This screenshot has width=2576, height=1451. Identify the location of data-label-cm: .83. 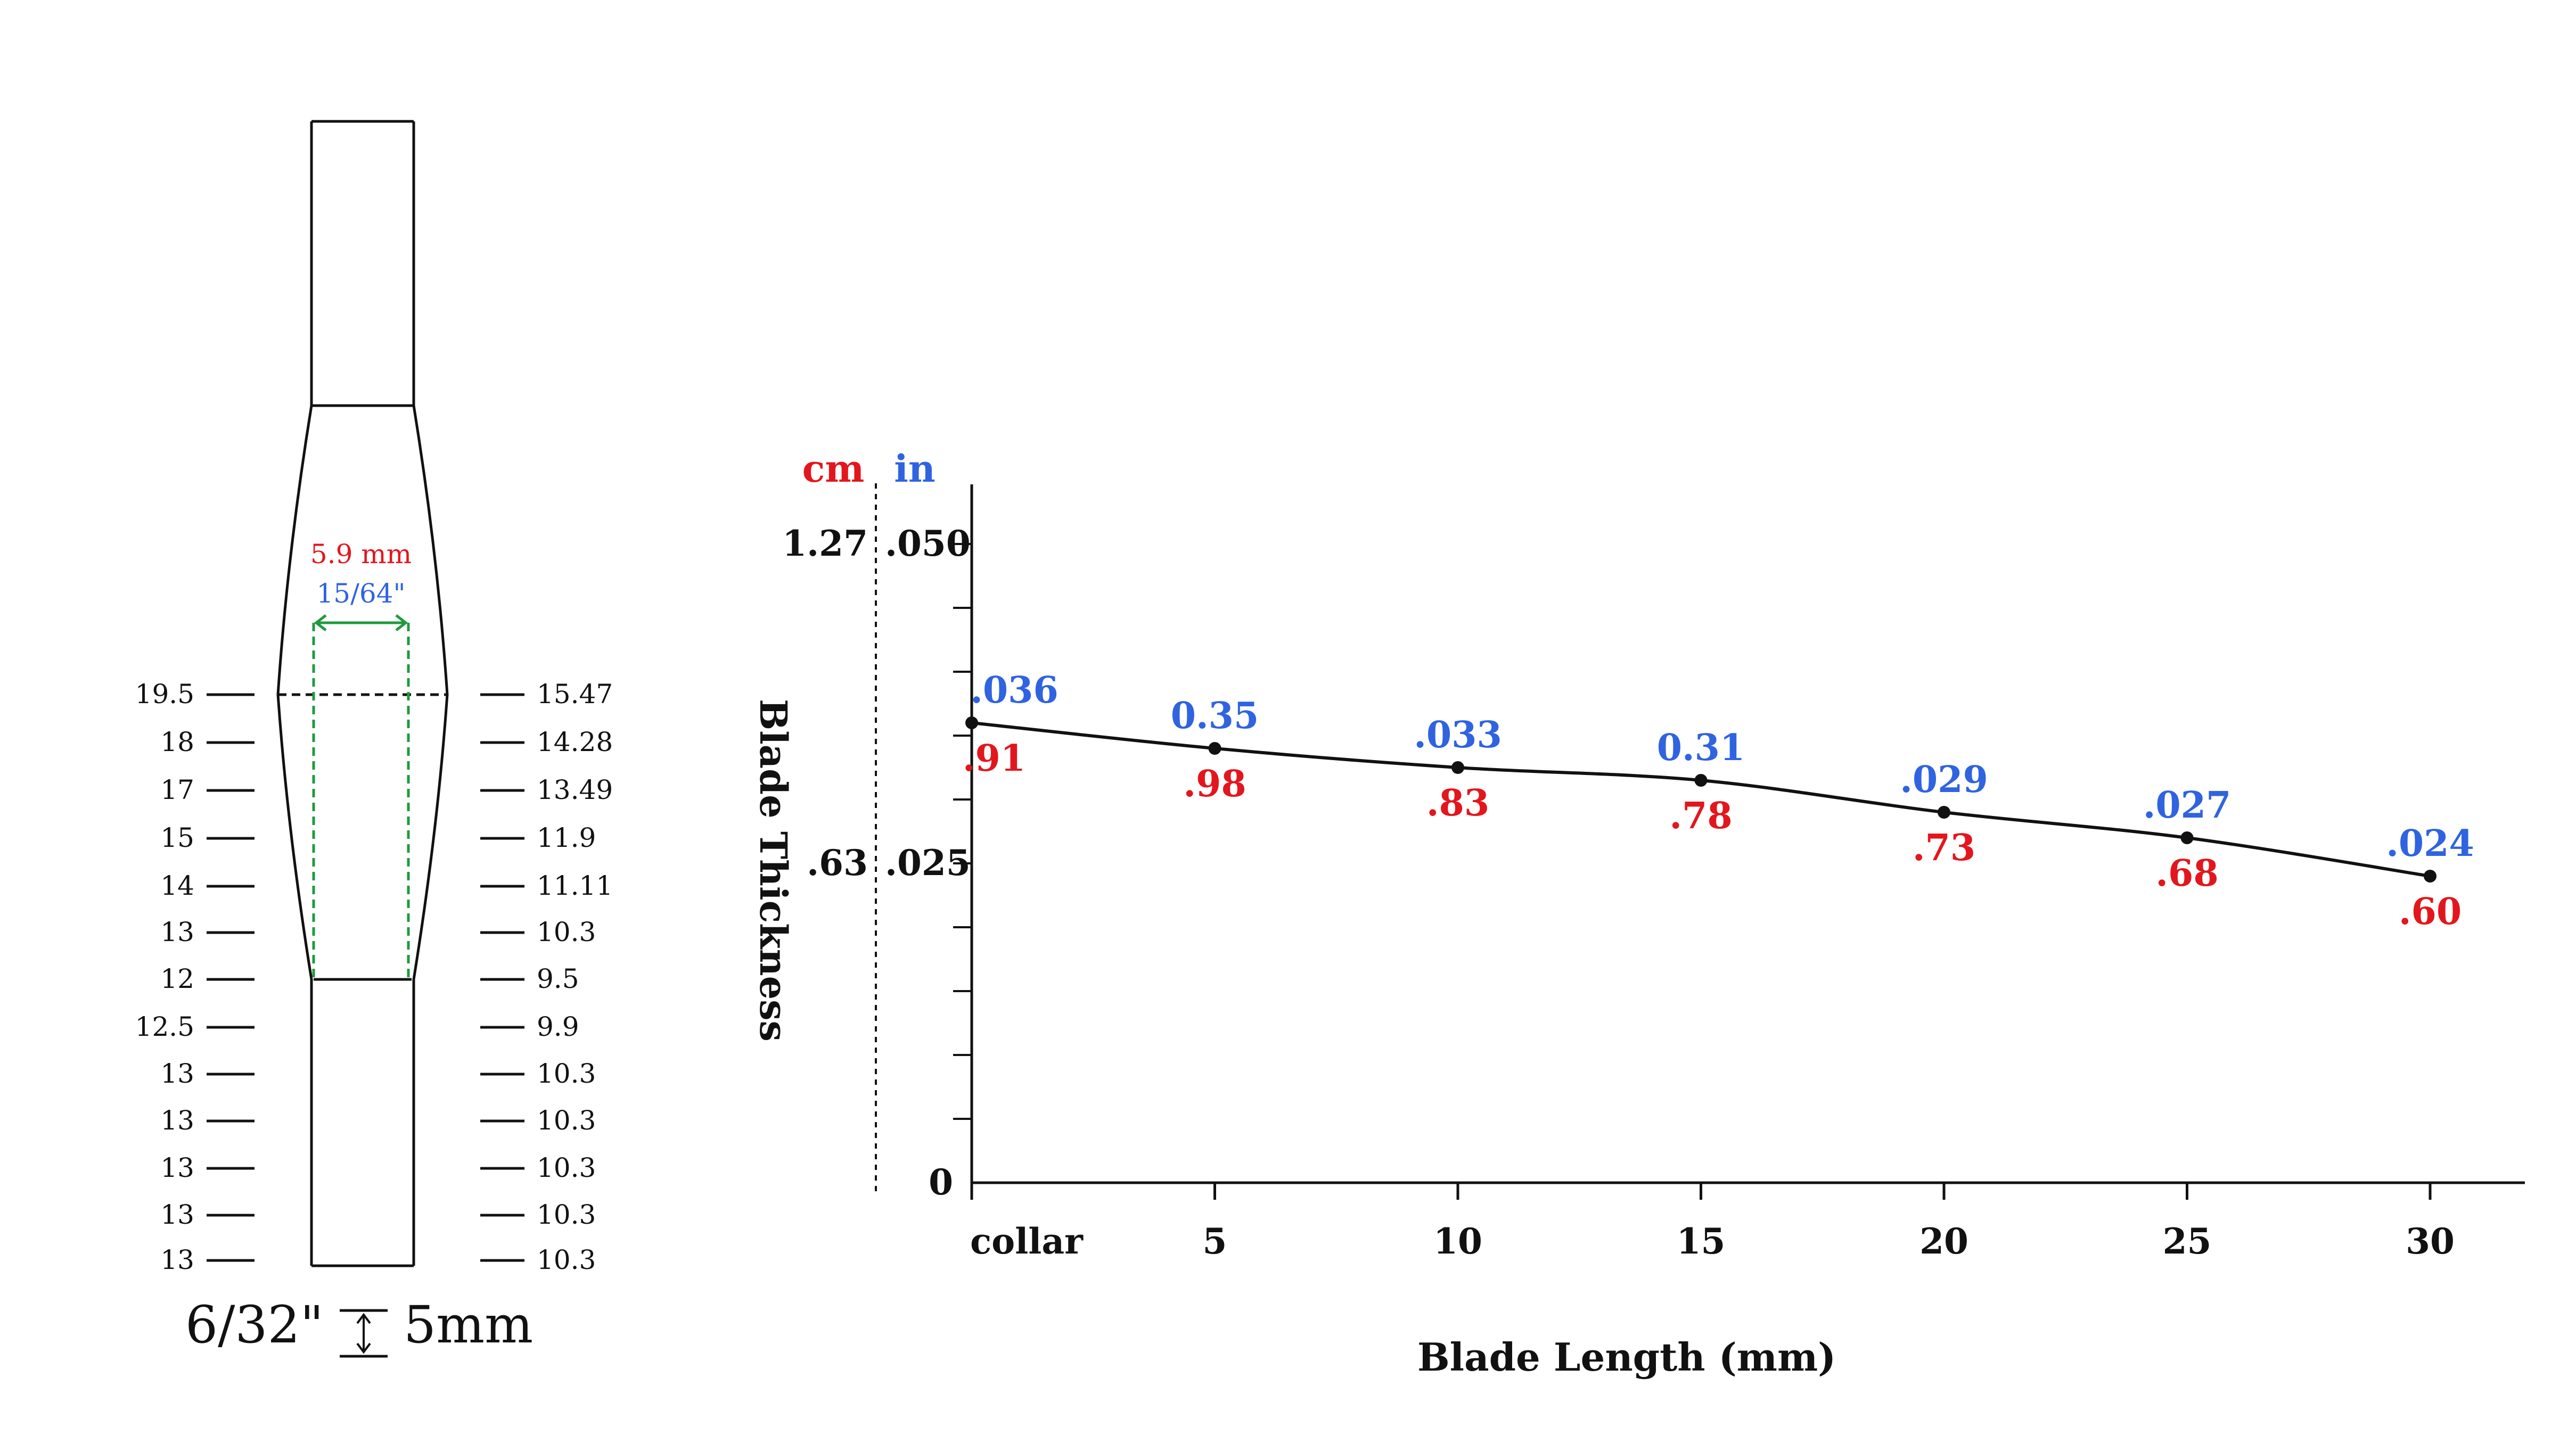
(1457, 803).